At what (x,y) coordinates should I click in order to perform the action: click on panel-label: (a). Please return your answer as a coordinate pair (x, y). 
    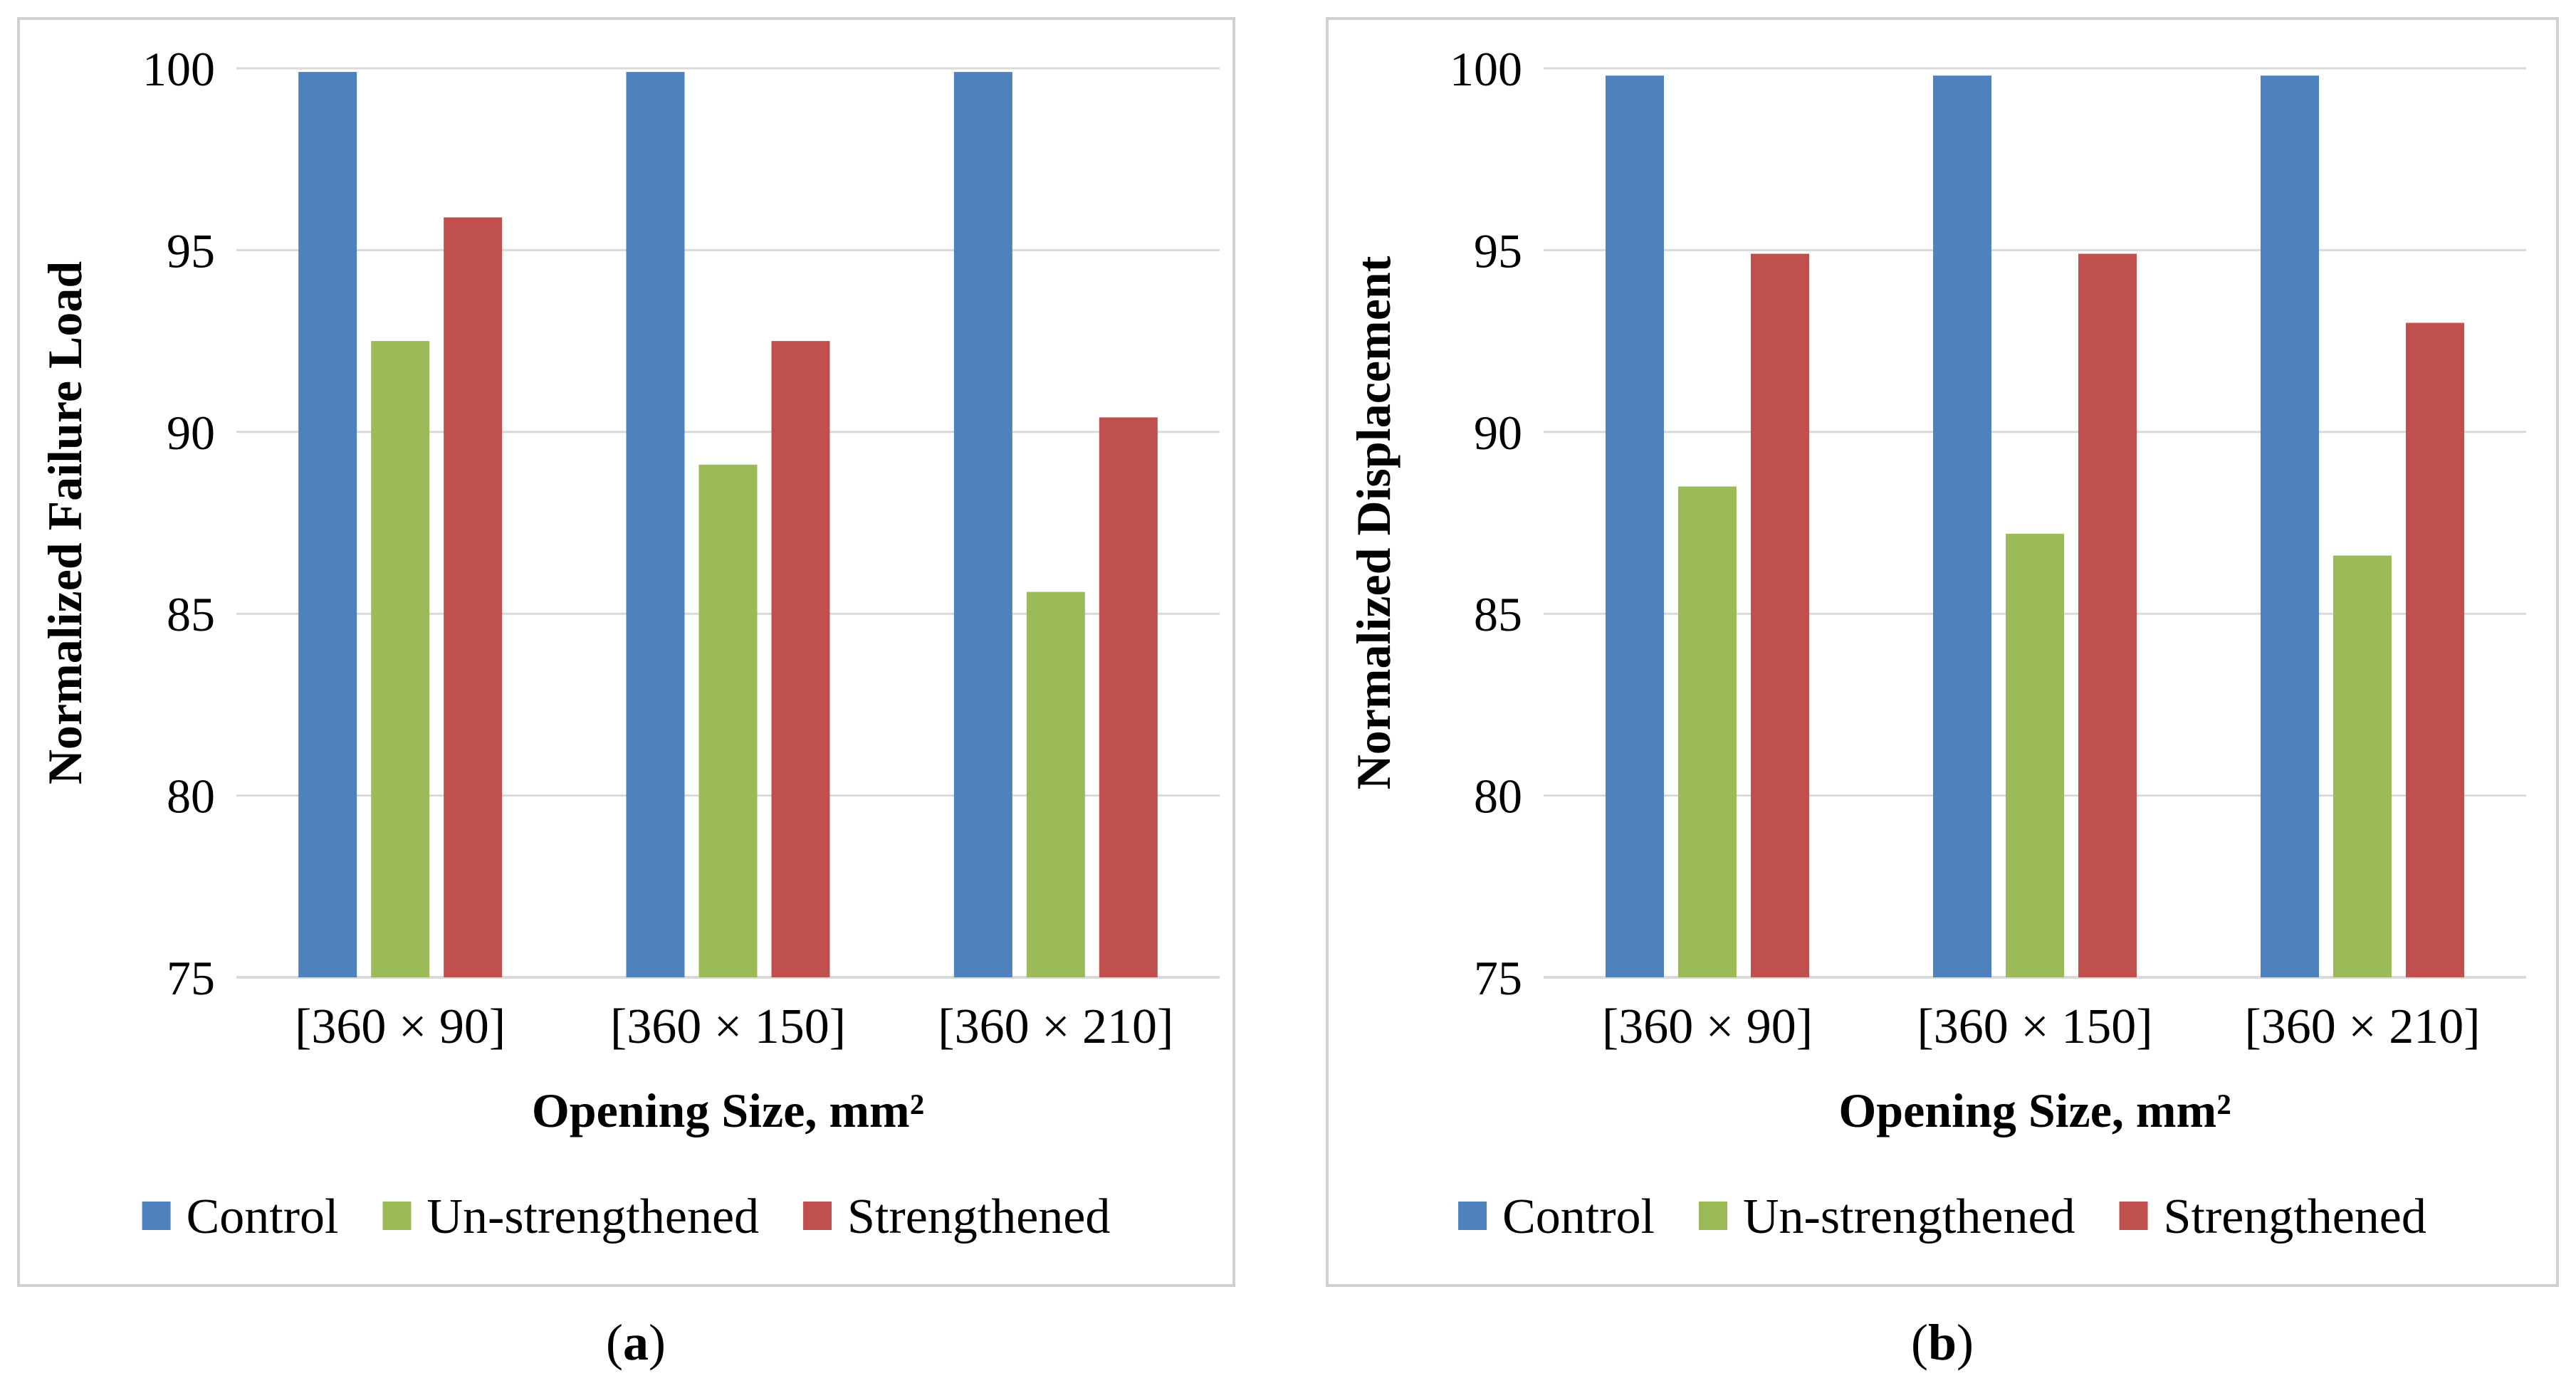
    Looking at the image, I should click on (636, 1342).